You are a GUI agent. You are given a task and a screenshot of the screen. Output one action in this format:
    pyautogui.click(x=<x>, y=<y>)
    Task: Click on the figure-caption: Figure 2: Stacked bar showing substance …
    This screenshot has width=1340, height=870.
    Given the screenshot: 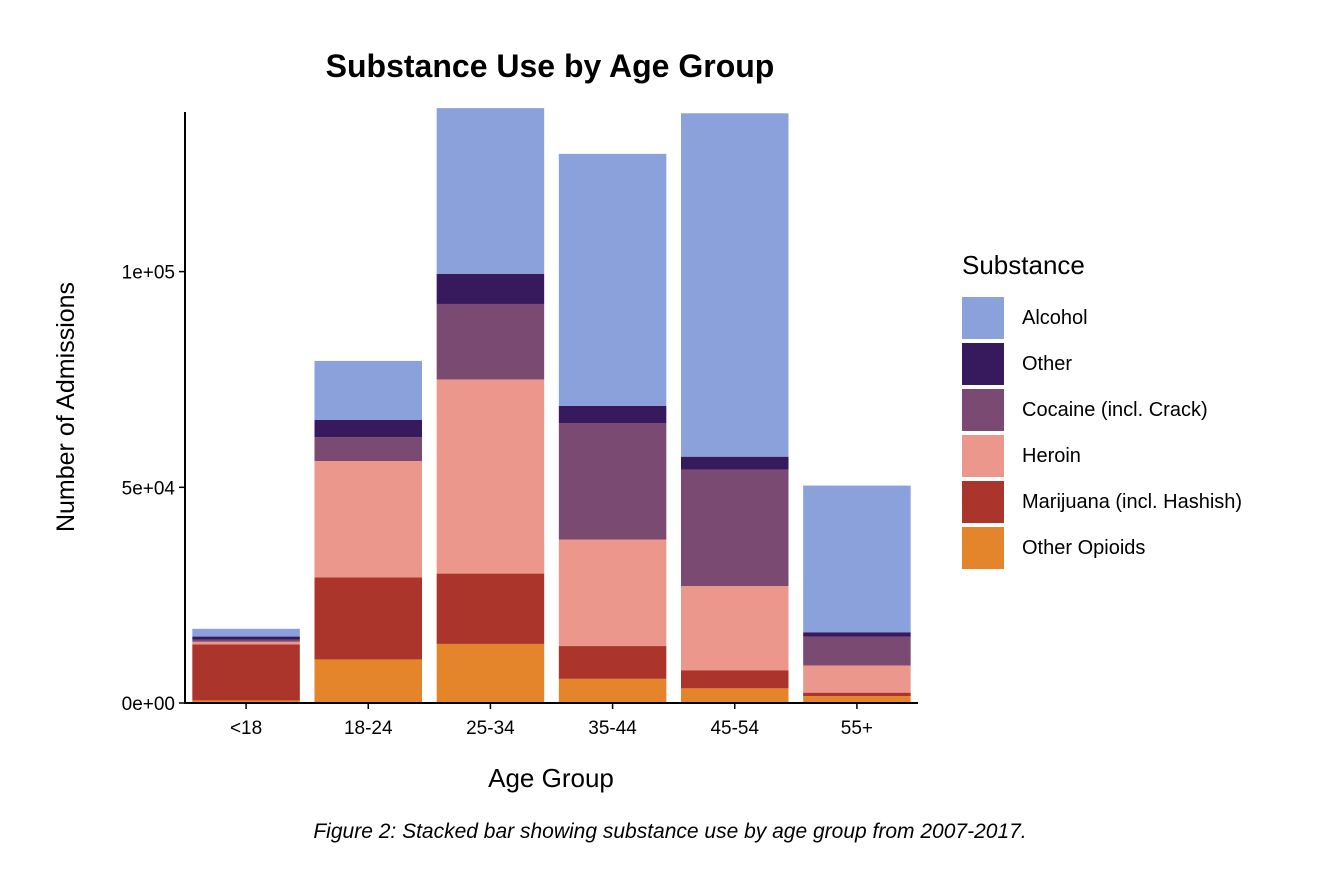 What is the action you would take?
    pyautogui.click(x=670, y=831)
    